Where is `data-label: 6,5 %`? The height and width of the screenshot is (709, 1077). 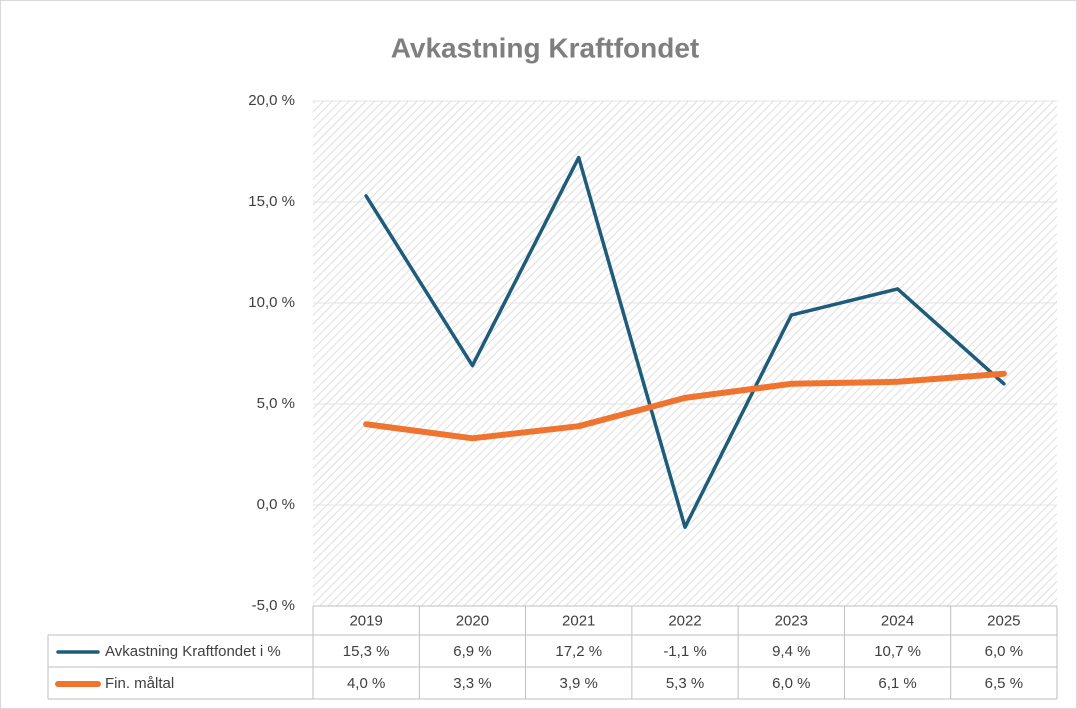
data-label: 6,5 % is located at coordinates (1004, 683).